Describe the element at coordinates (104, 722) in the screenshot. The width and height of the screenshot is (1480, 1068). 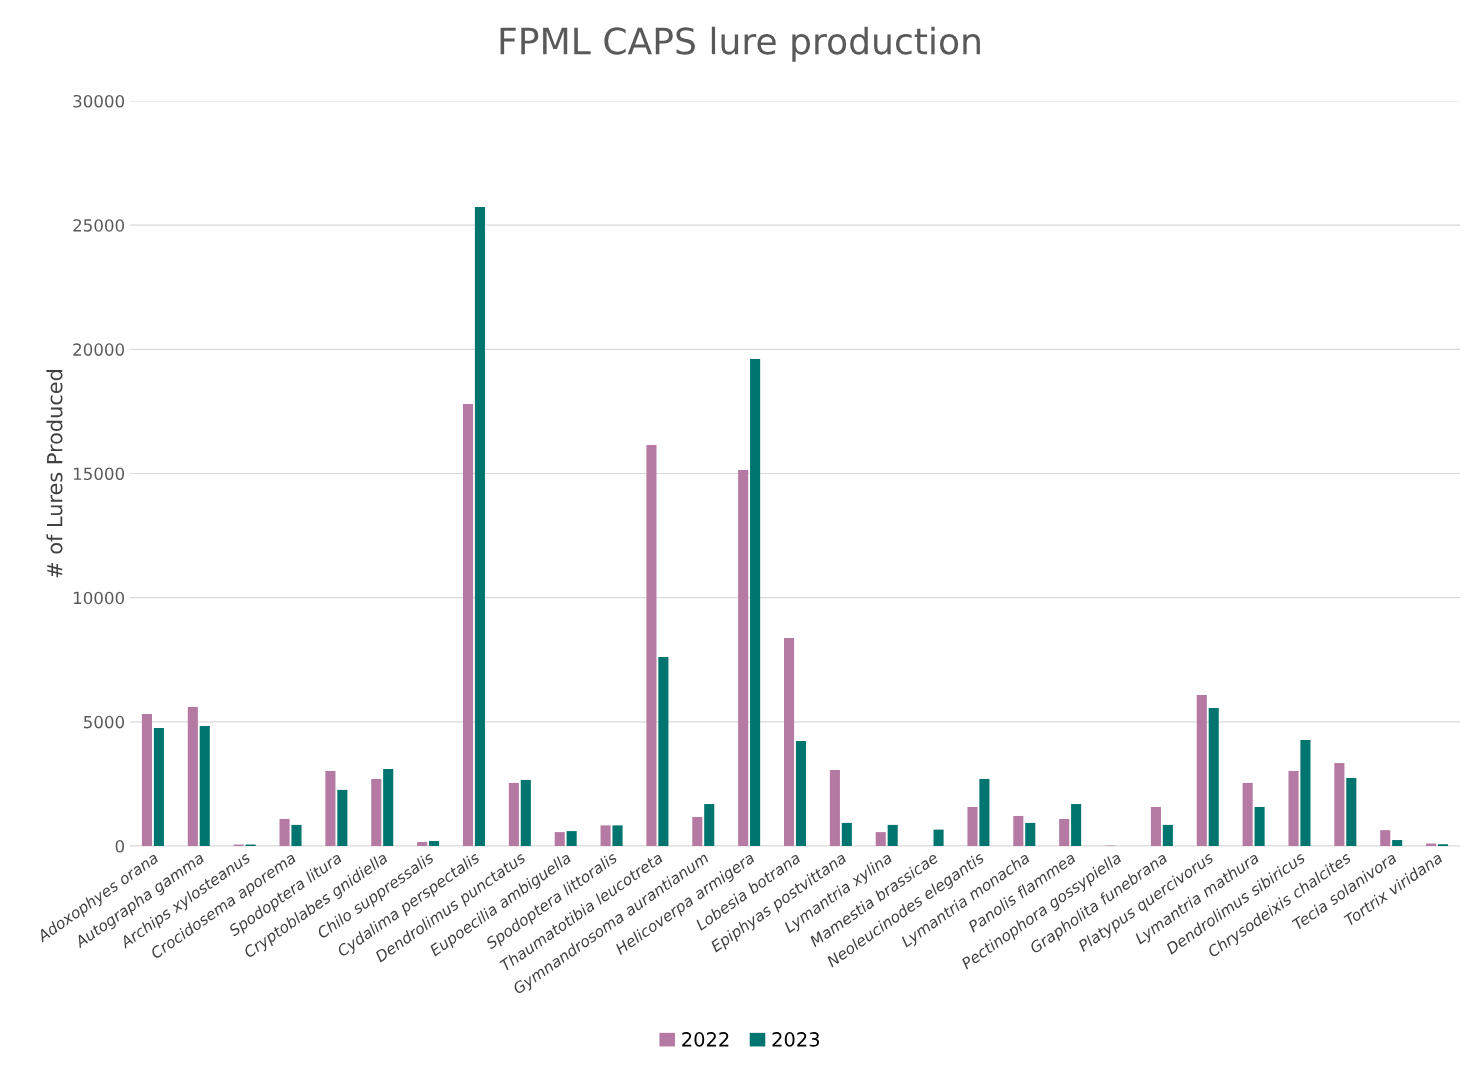
I see `y-tick-label: 5000` at that location.